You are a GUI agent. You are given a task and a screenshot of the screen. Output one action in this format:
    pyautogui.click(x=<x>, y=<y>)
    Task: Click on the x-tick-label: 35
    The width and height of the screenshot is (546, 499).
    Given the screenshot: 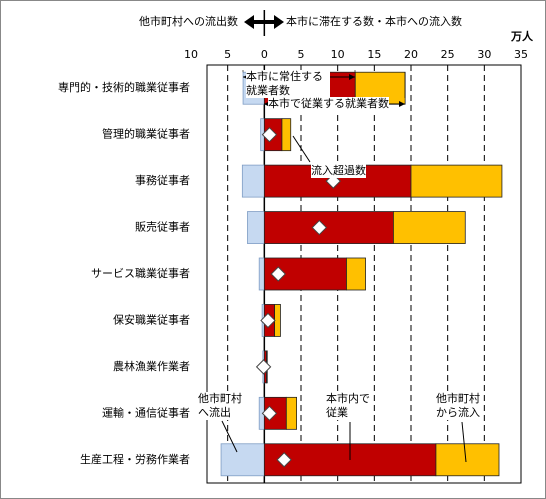 What is the action you would take?
    pyautogui.click(x=521, y=54)
    